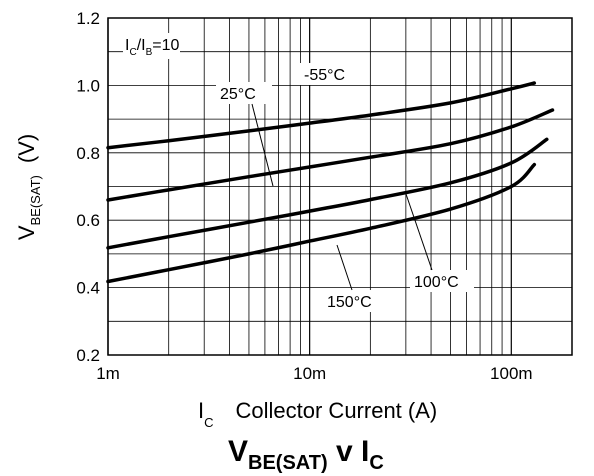 This screenshot has height=476, width=594. What do you see at coordinates (108, 373) in the screenshot?
I see `x-tick-label: 1m` at bounding box center [108, 373].